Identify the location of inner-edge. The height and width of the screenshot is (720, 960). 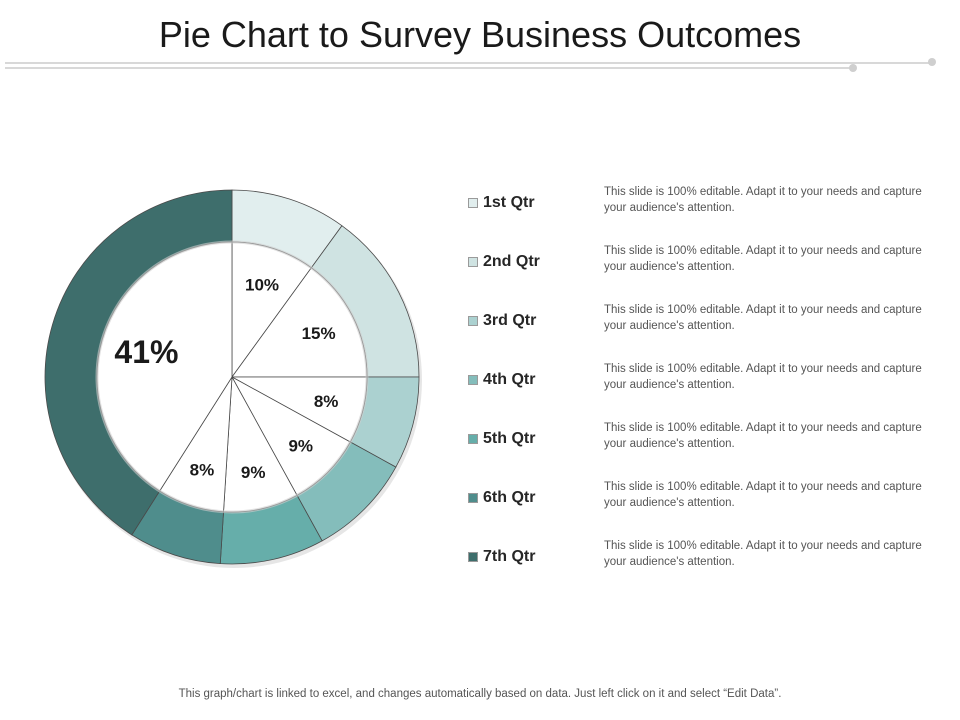
(232, 377).